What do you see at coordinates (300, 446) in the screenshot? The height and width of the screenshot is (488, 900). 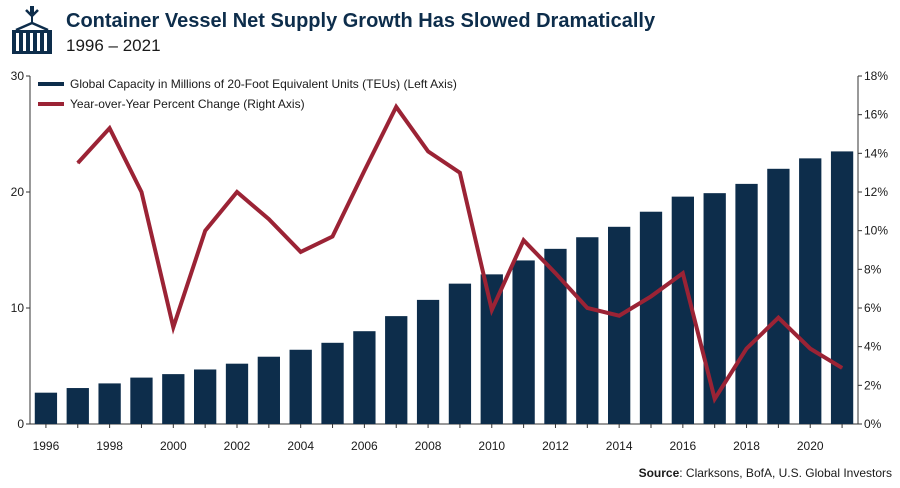 I see `x-tick-label: 2004` at bounding box center [300, 446].